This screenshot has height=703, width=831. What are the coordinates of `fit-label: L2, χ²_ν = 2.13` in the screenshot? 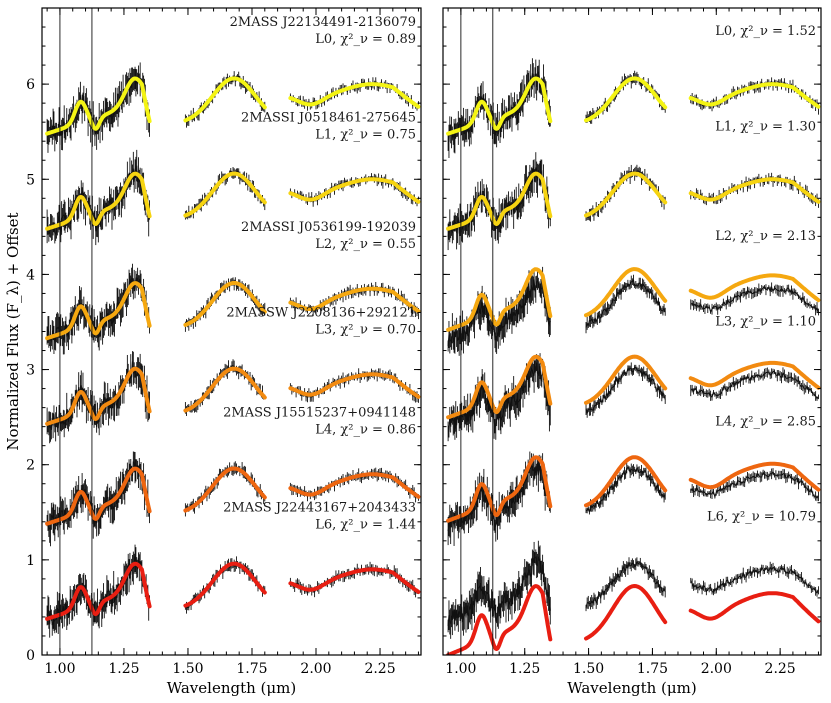 It's located at (765, 236).